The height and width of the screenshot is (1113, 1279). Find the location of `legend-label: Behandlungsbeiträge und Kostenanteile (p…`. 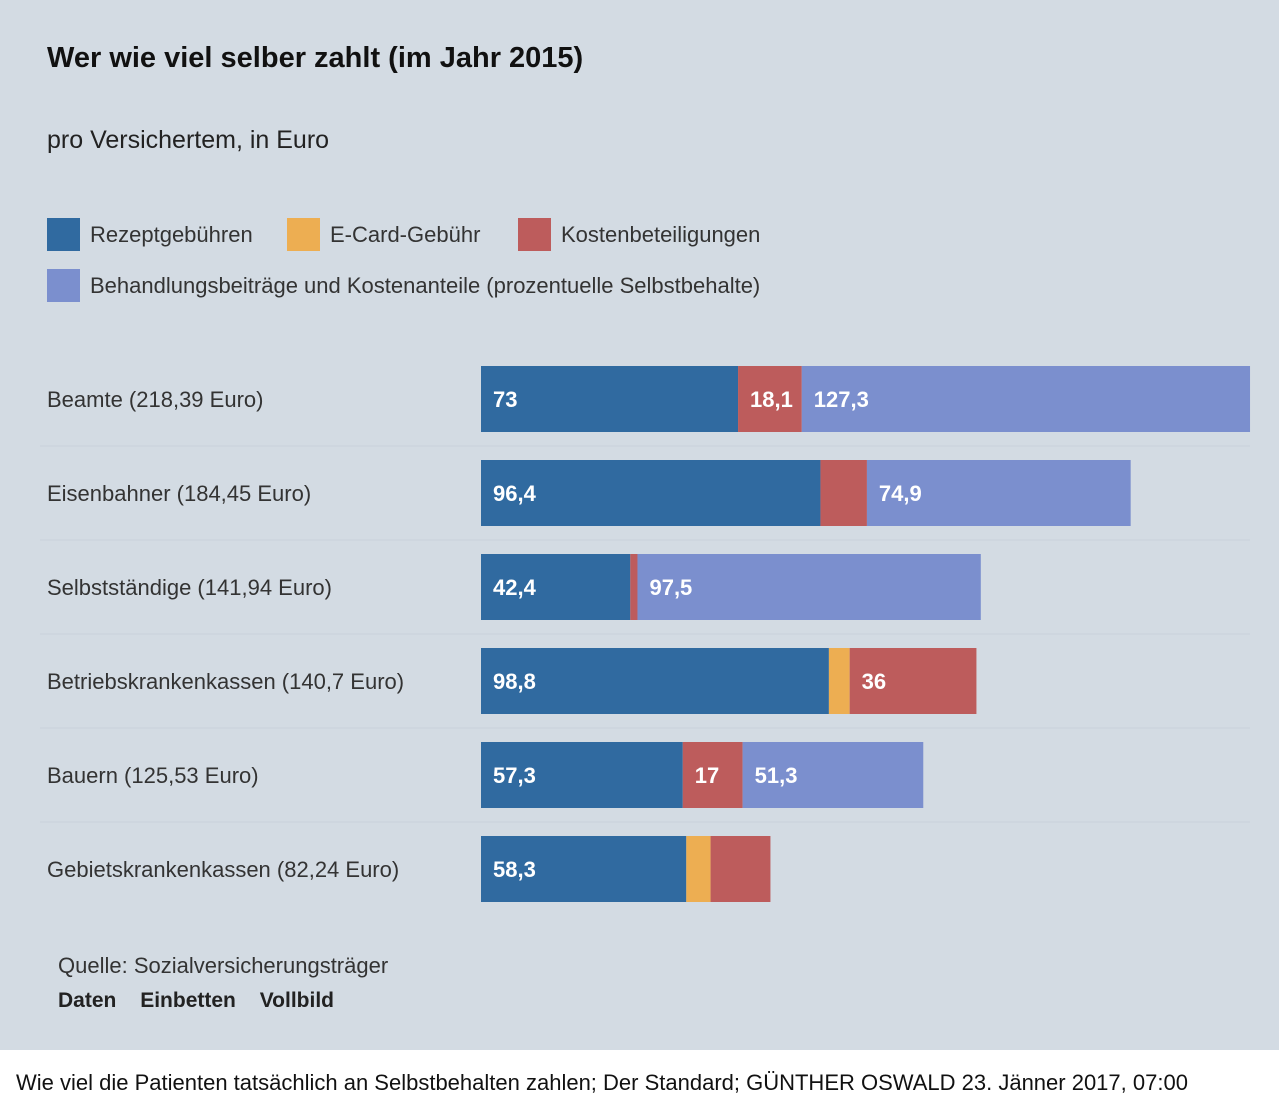

legend-label: Behandlungsbeiträge und Kostenanteile (p… is located at coordinates (425, 285).